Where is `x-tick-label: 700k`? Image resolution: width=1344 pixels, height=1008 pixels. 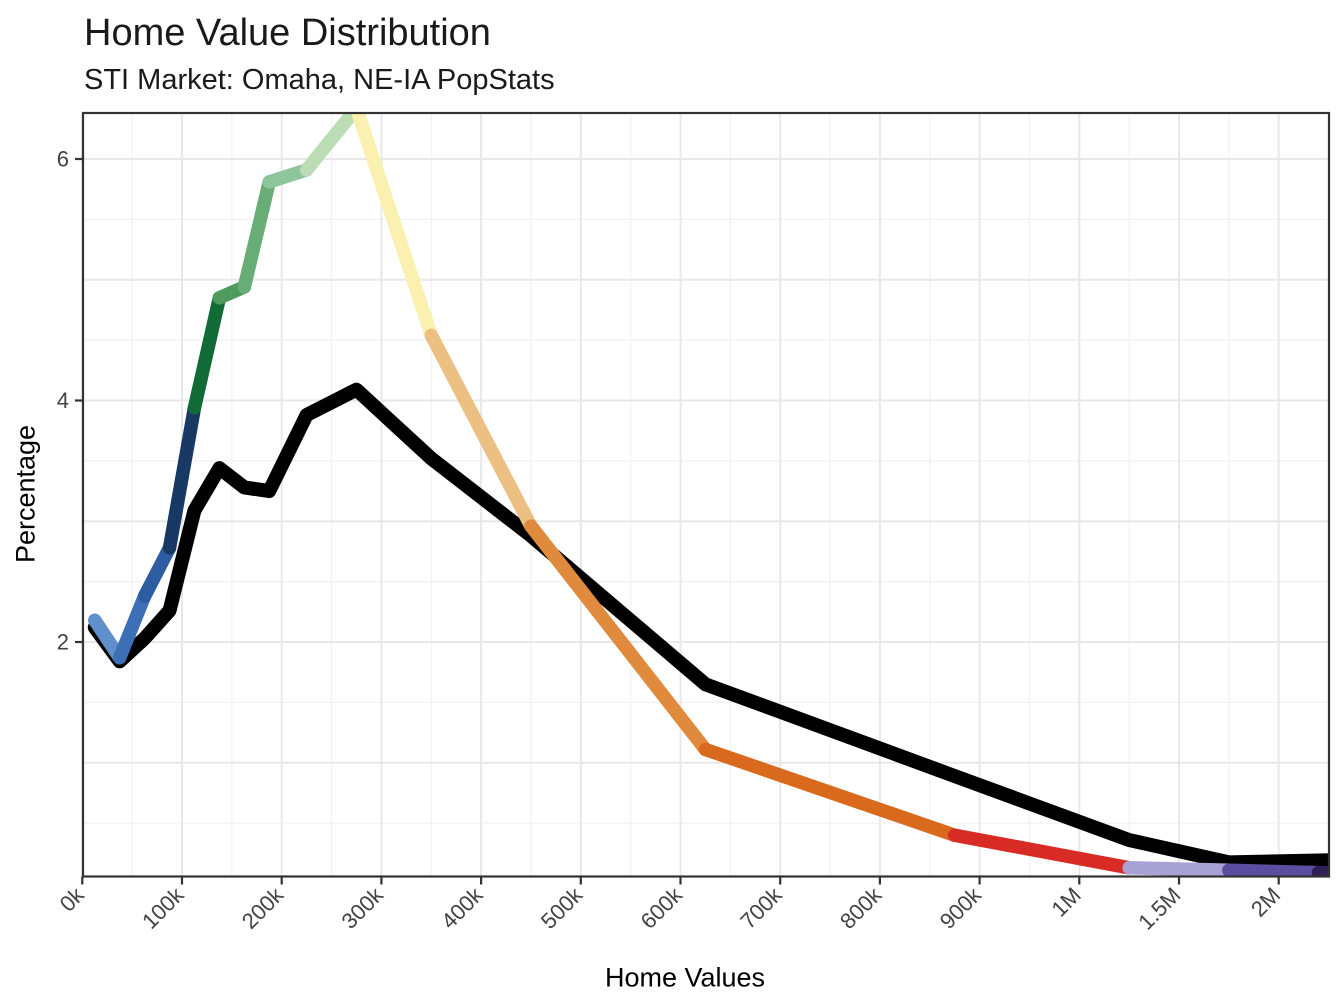
x-tick-label: 700k is located at coordinates (761, 908).